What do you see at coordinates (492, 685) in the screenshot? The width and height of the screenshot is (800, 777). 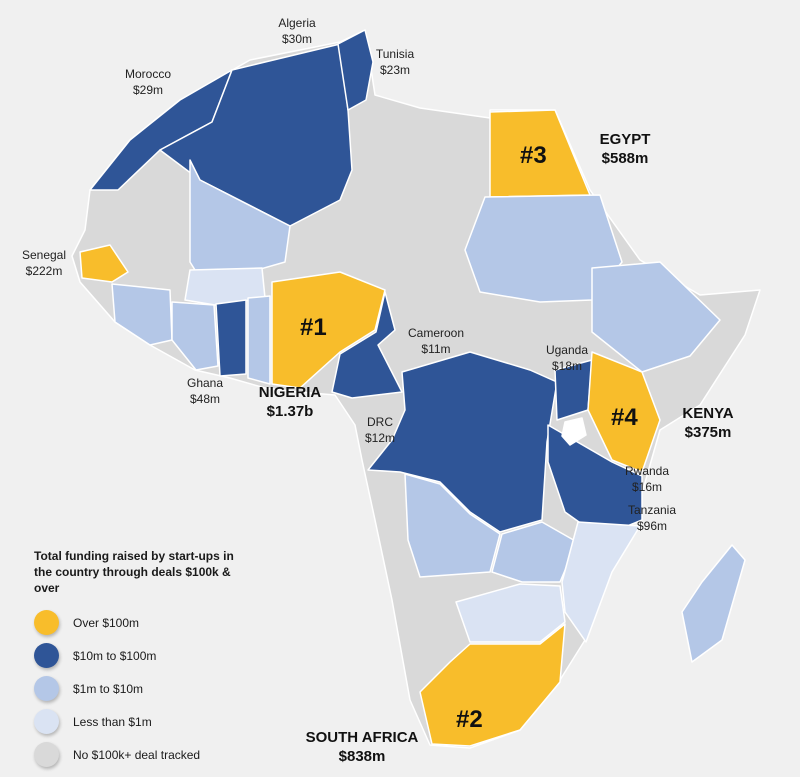 I see `country-south-africa` at bounding box center [492, 685].